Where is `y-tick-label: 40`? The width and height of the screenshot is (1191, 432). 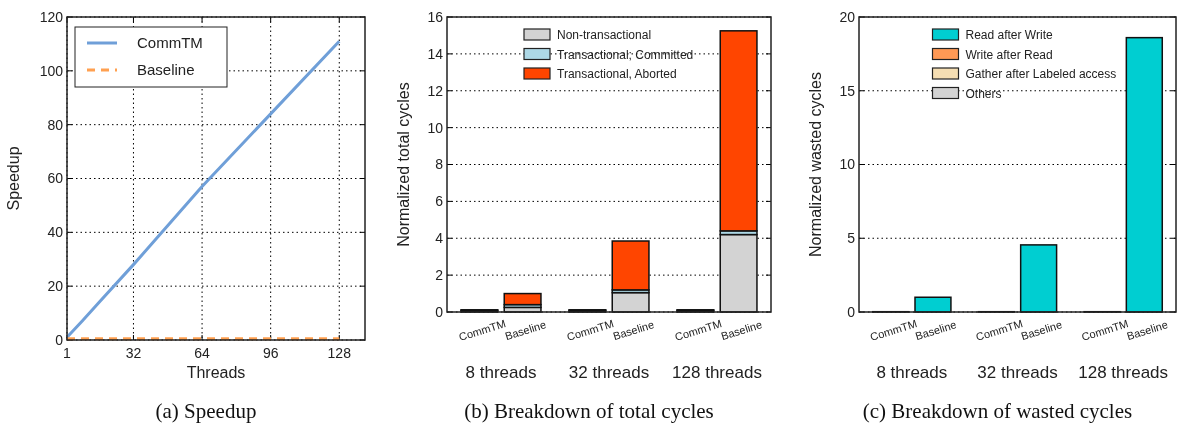
y-tick-label: 40 is located at coordinates (55, 232).